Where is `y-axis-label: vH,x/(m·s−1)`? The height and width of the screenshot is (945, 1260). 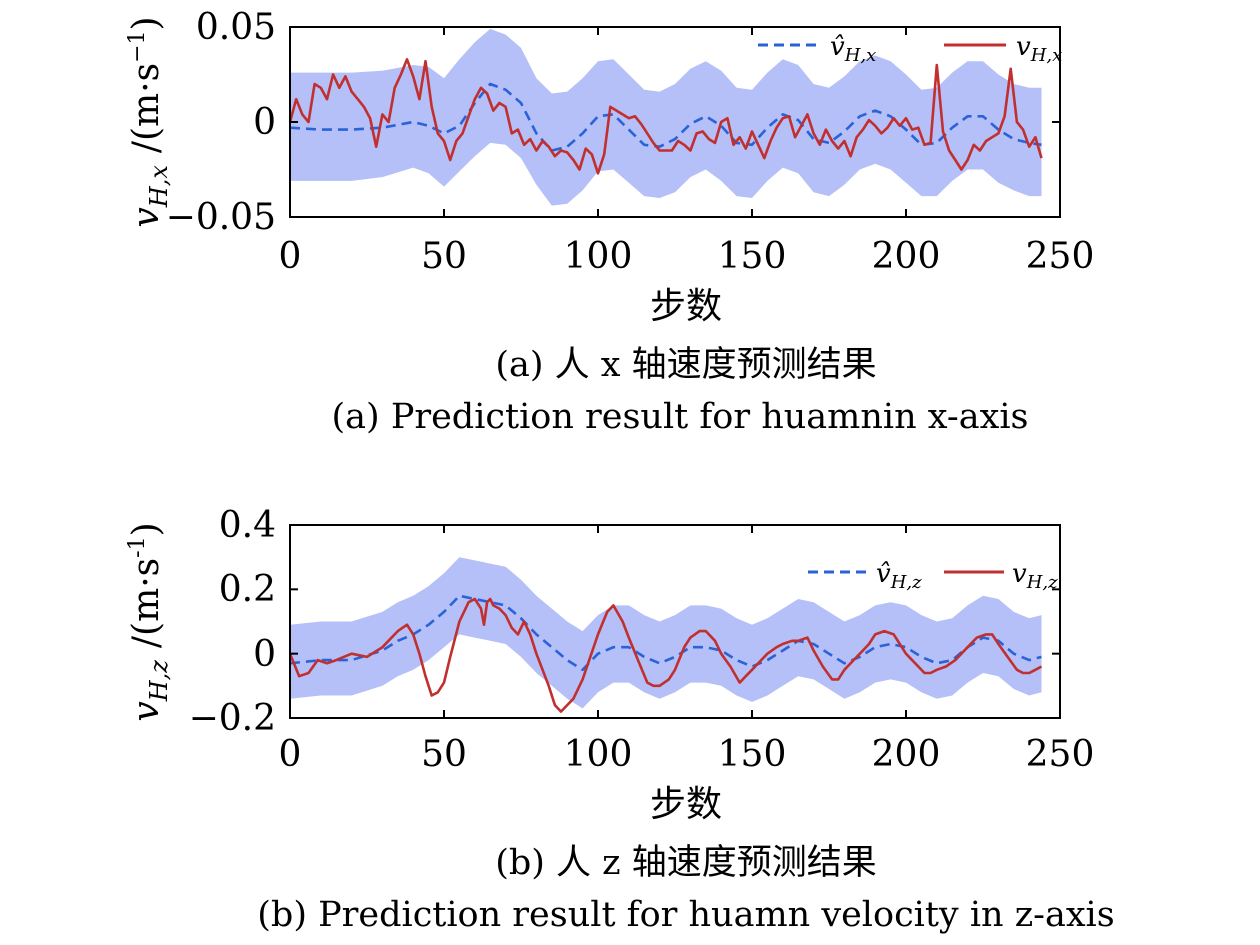
y-axis-label: vH,x/(m·s−1) is located at coordinates (149, 121).